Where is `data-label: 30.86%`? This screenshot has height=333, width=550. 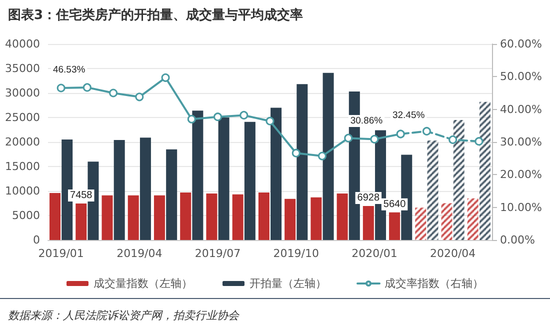 data-label: 30.86% is located at coordinates (367, 120).